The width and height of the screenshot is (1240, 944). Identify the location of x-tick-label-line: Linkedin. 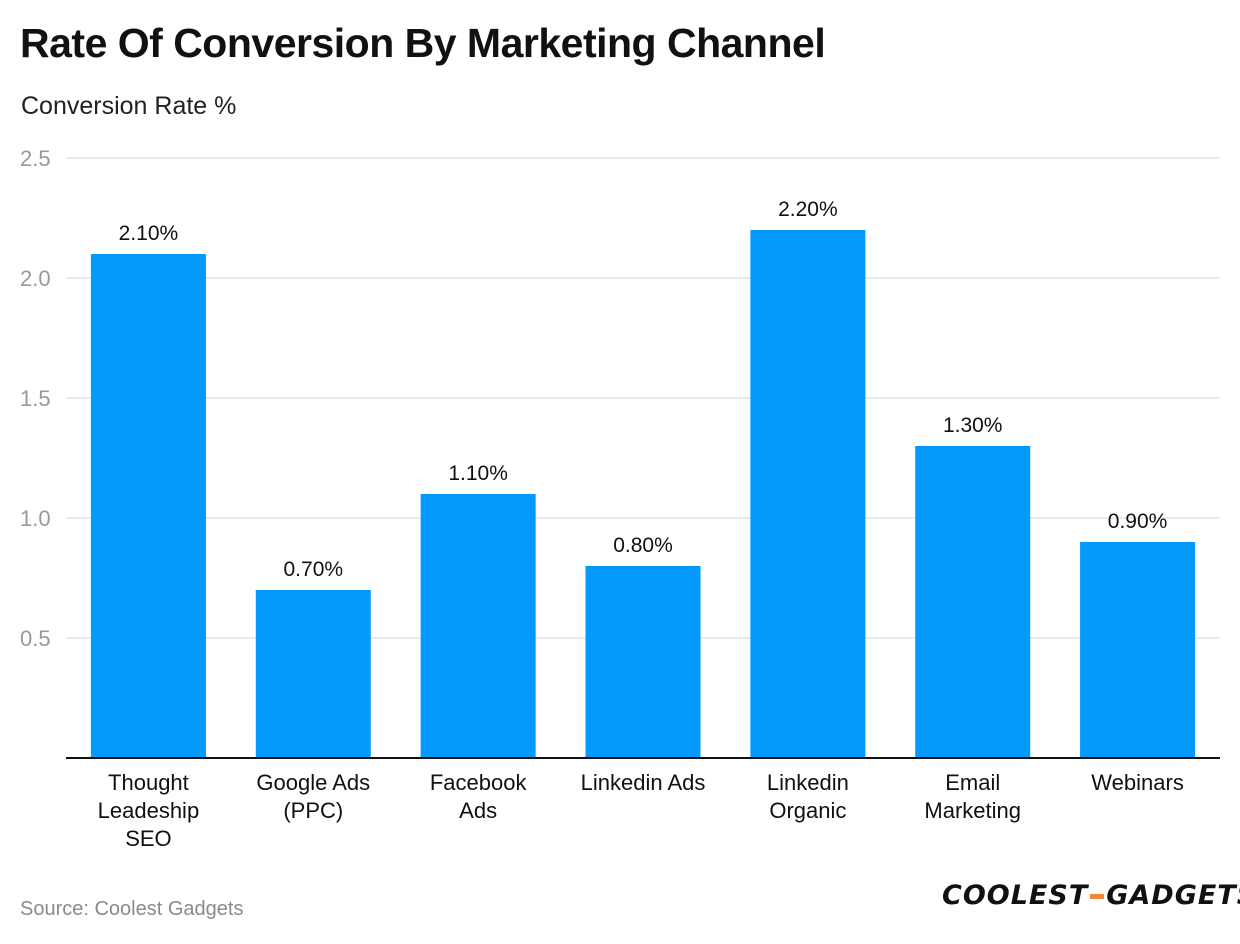
(808, 782).